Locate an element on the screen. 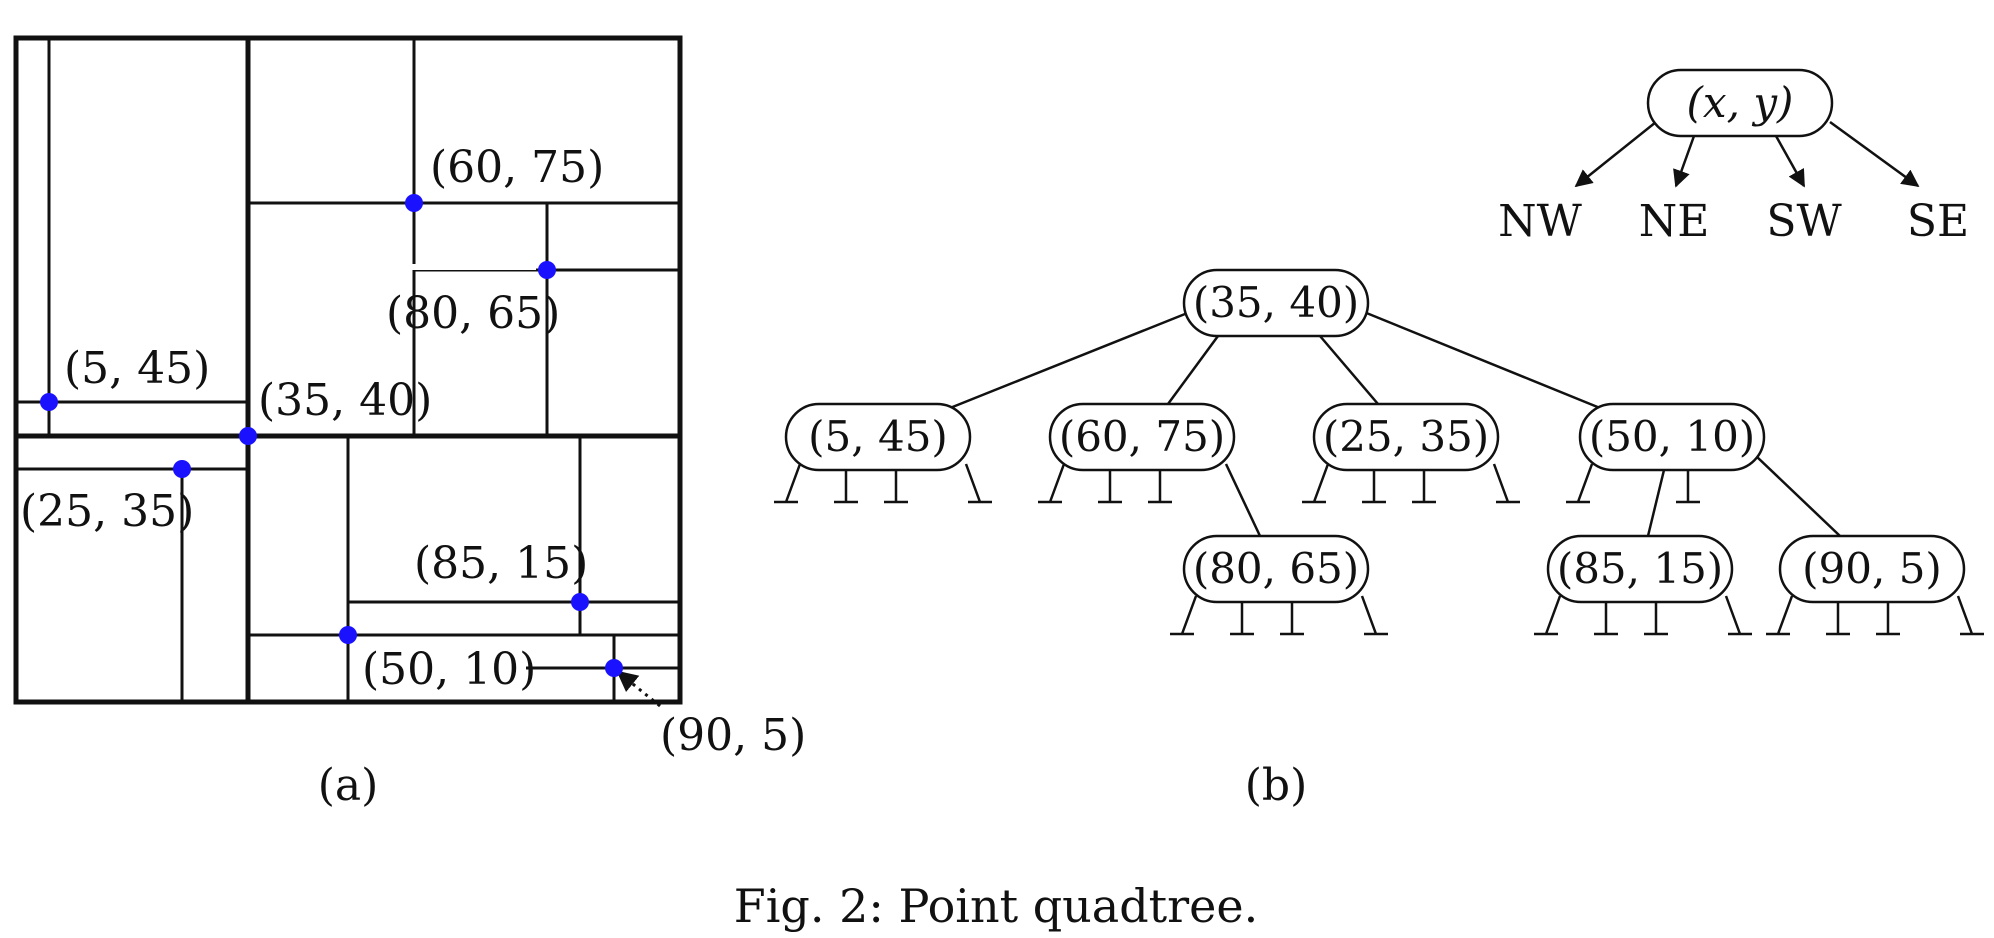 Image resolution: width=1994 pixels, height=938 pixels. legend-child-nw: NW is located at coordinates (1540, 221).